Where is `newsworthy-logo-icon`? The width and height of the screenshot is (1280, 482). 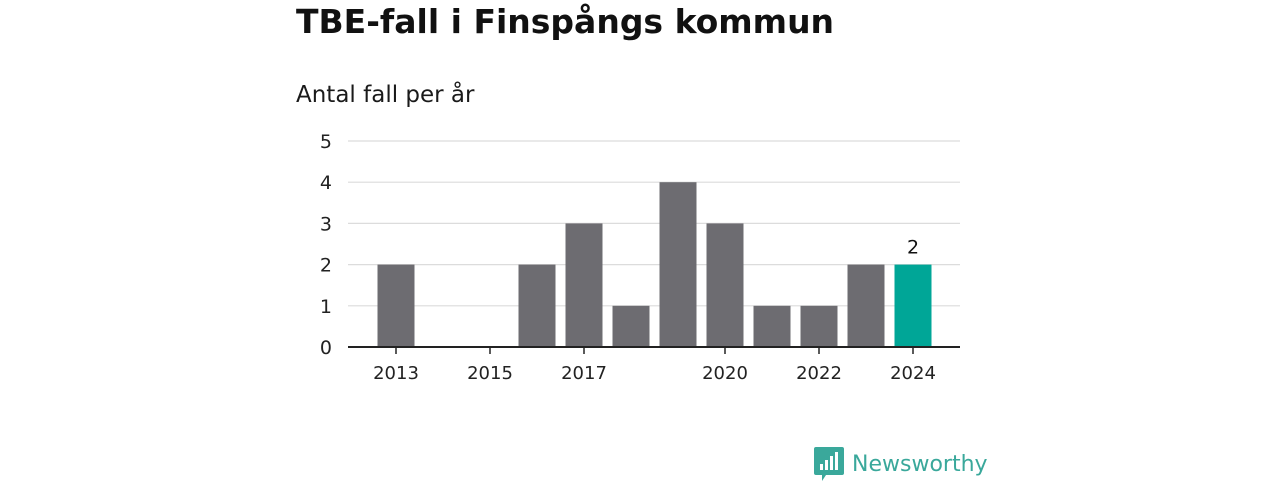 newsworthy-logo-icon is located at coordinates (829, 464).